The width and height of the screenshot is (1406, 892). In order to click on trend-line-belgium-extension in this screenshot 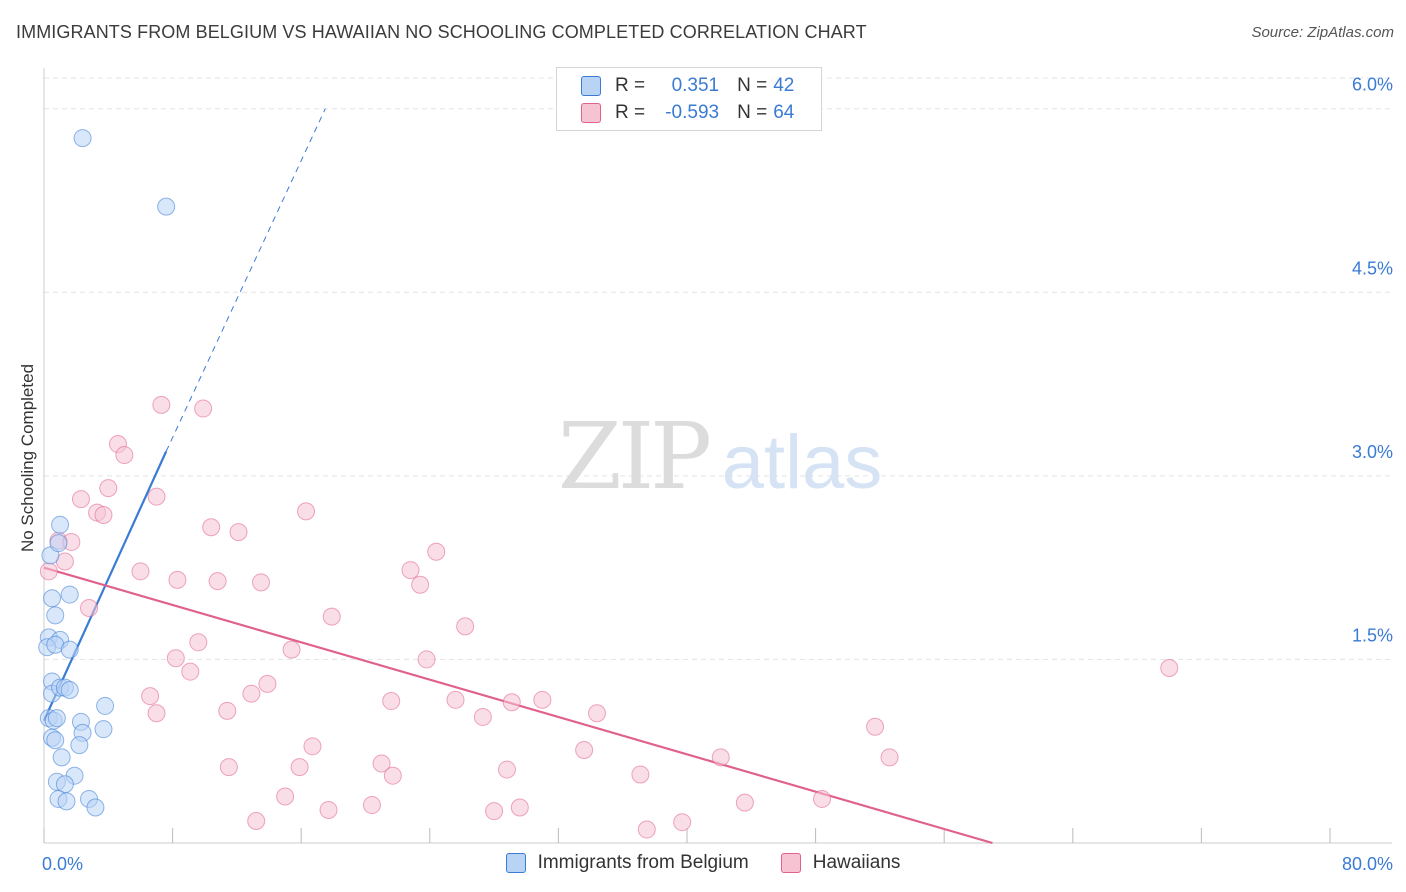, I will do `click(245, 280)`.